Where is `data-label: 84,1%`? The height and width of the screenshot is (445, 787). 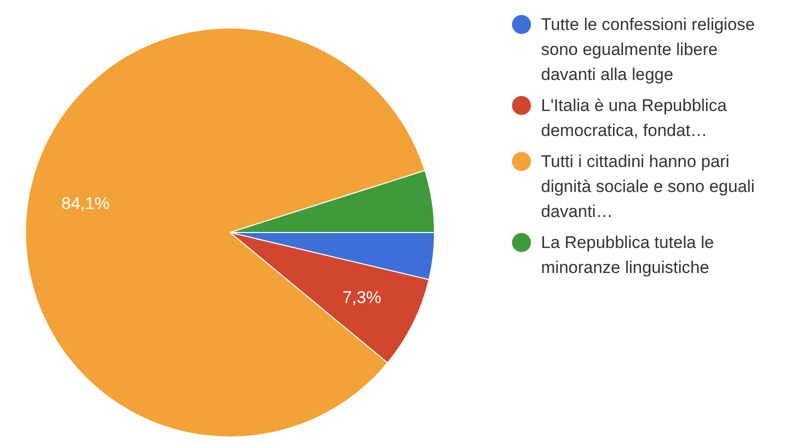
data-label: 84,1% is located at coordinates (85, 204).